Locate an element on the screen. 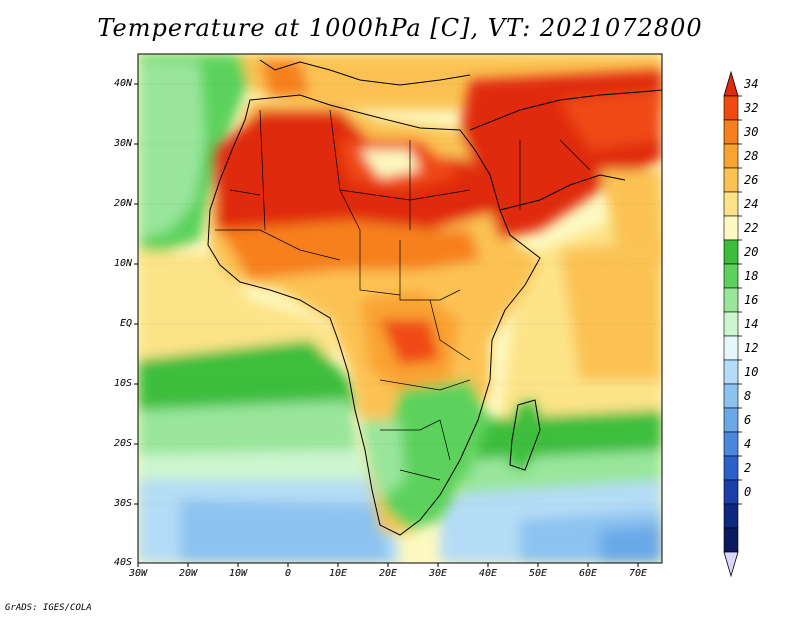  colorbar-label: 8 is located at coordinates (748, 396).